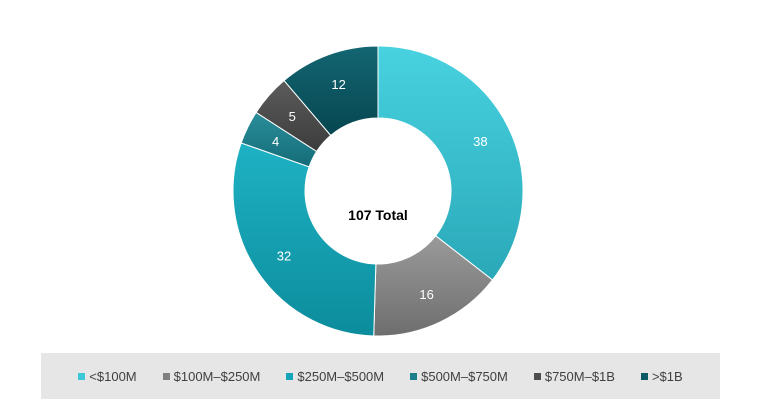 The image size is (765, 418). I want to click on legend-label: $250M–$500M, so click(341, 376).